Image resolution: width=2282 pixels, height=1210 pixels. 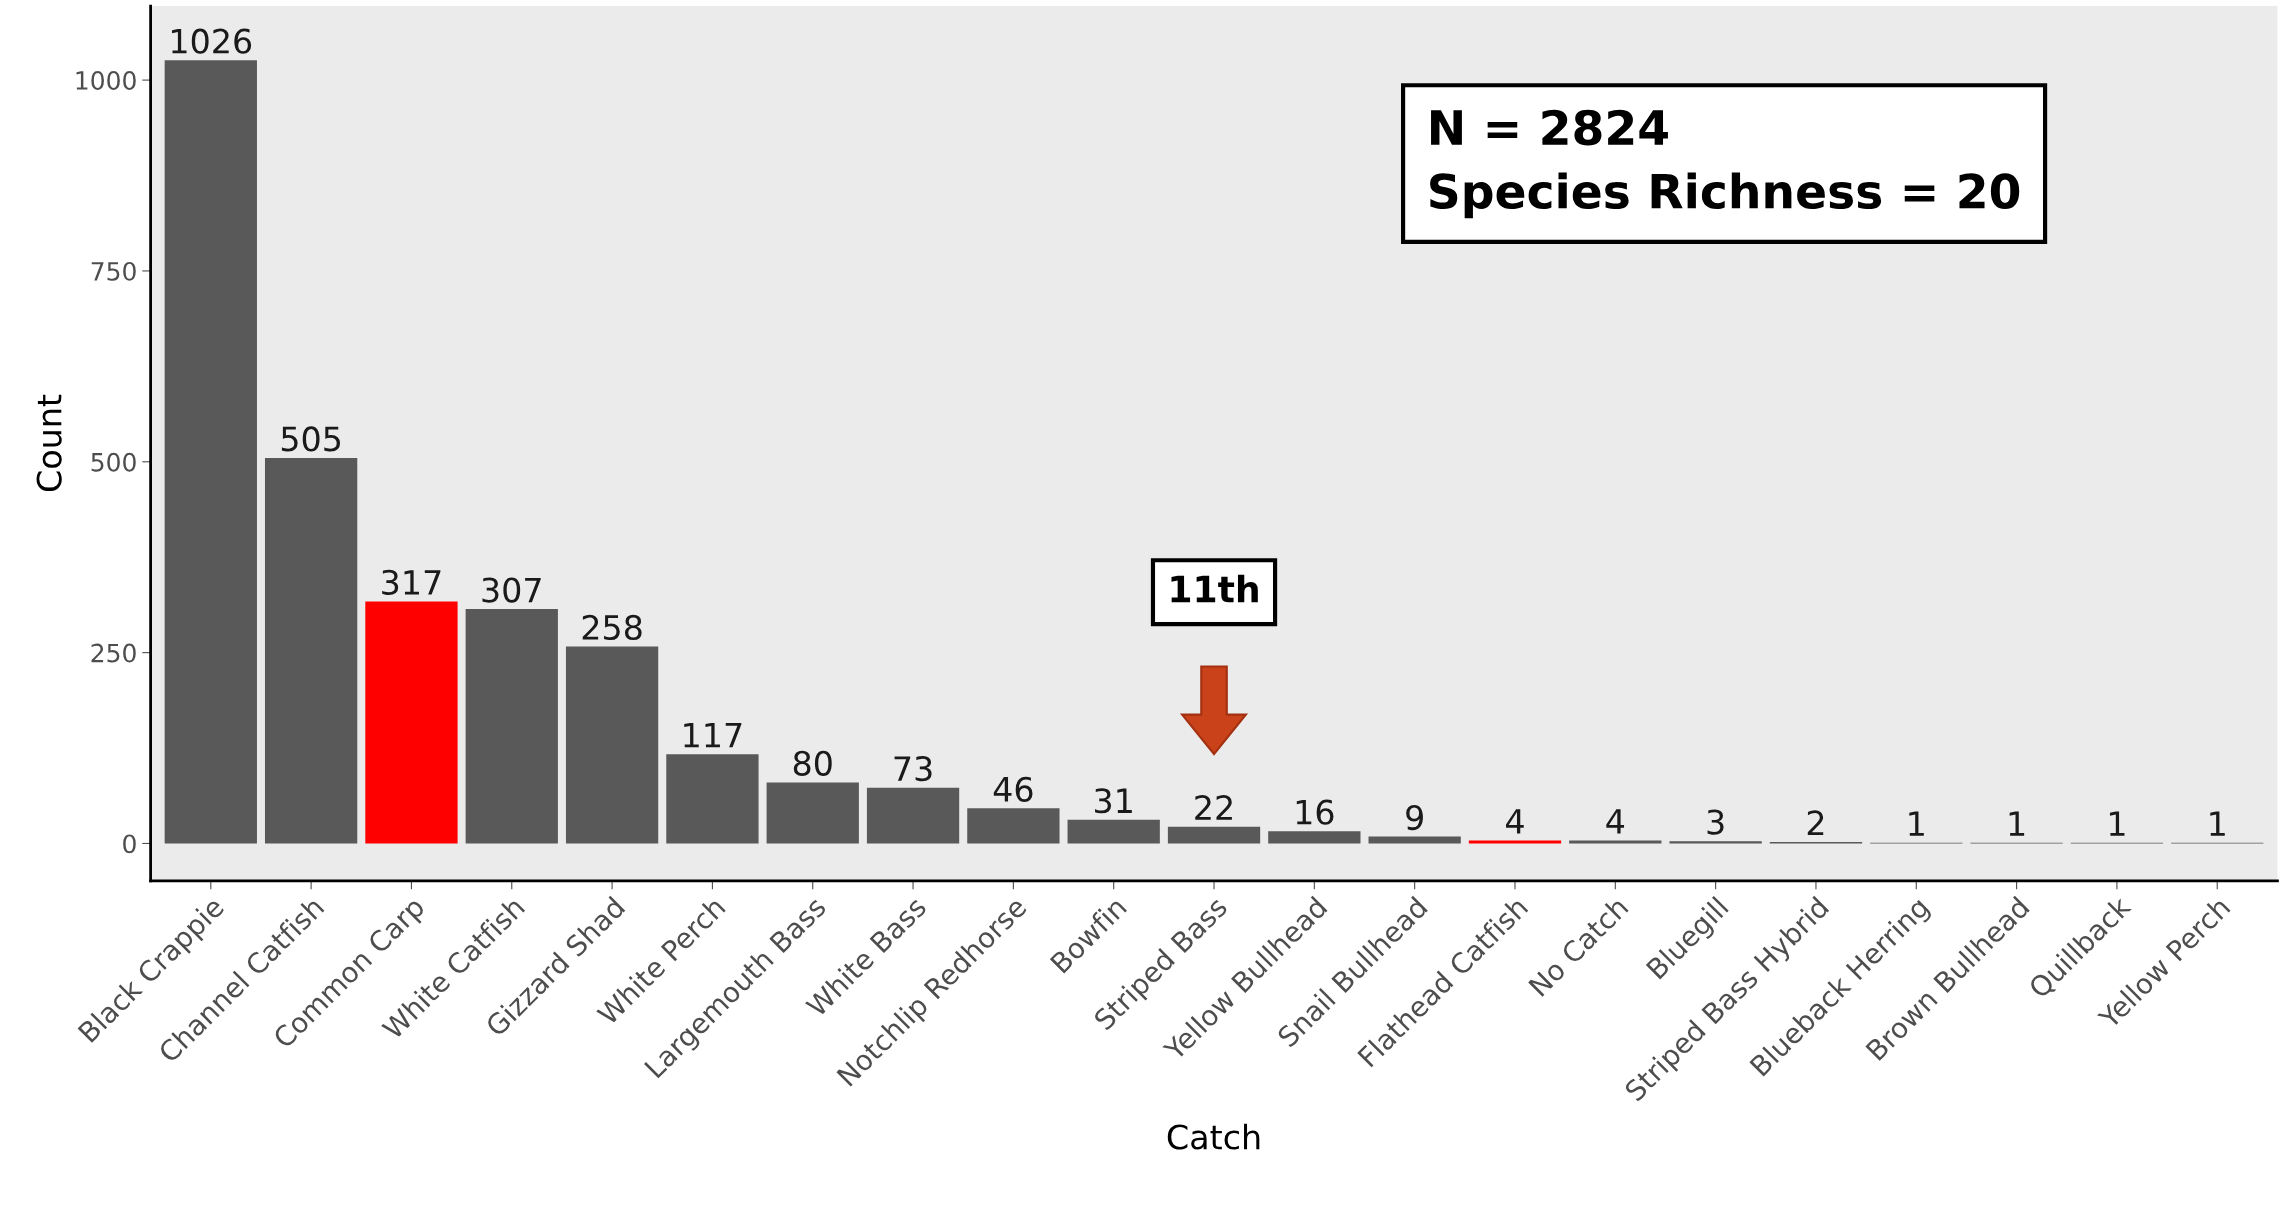 I want to click on data-label: 73, so click(x=913, y=769).